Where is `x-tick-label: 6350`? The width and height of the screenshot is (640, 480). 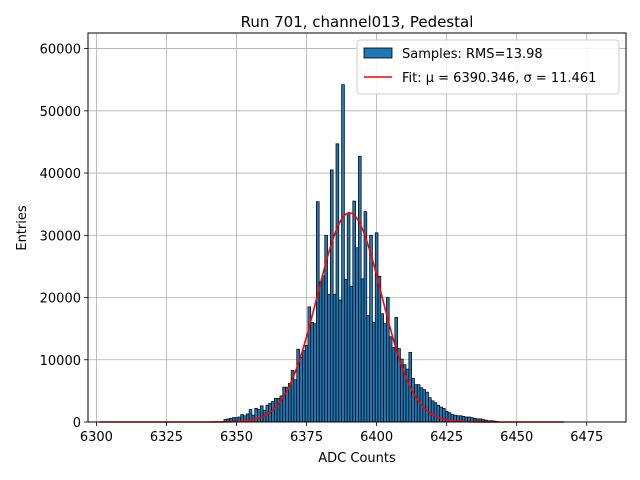 x-tick-label: 6350 is located at coordinates (236, 437).